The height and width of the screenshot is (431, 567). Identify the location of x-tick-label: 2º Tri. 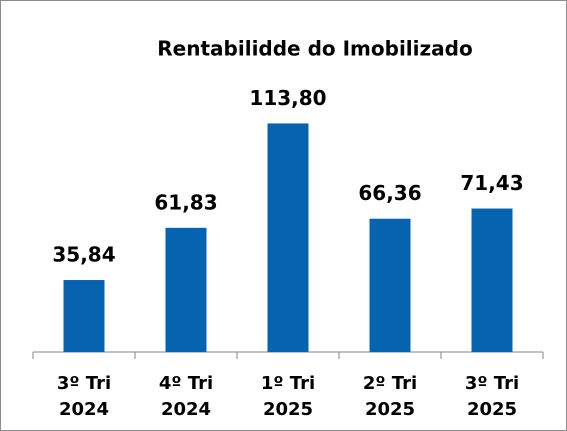
(390, 383).